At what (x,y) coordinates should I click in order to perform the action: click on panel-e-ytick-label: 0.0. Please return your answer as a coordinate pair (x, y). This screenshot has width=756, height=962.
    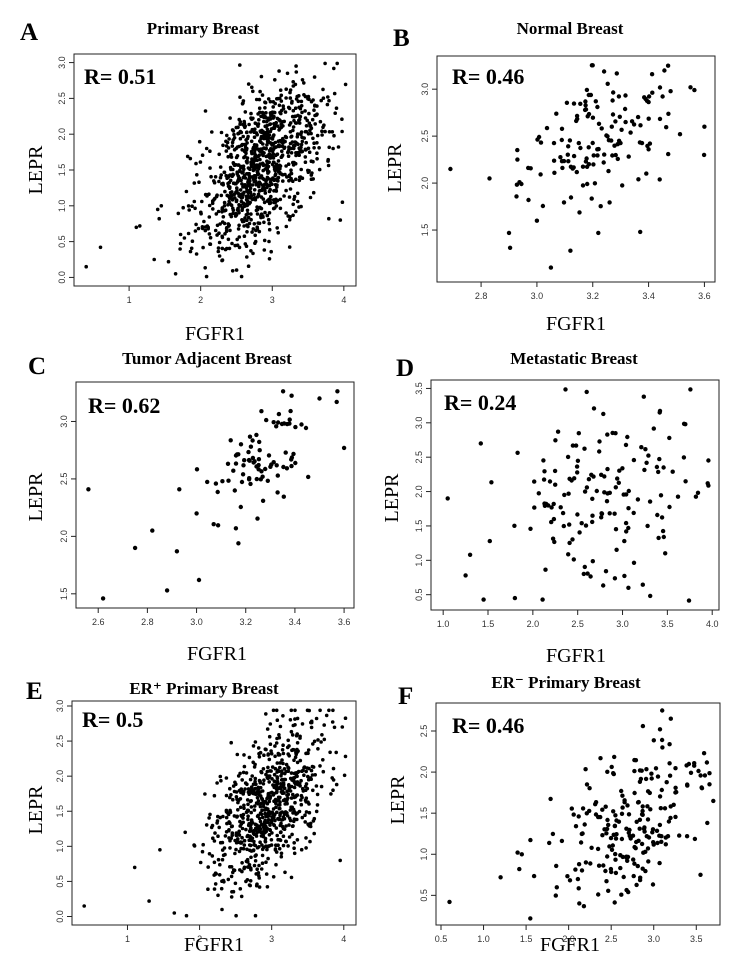
    Looking at the image, I should click on (60, 916).